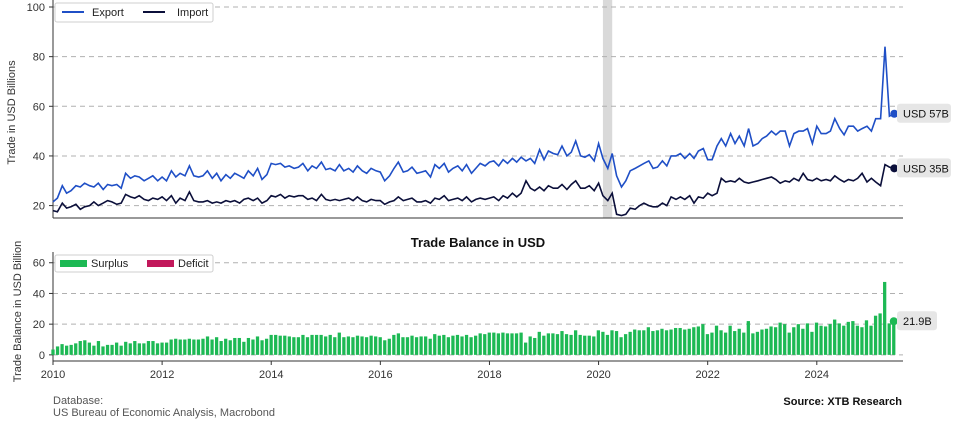  I want to click on top-legend-box, so click(134, 12).